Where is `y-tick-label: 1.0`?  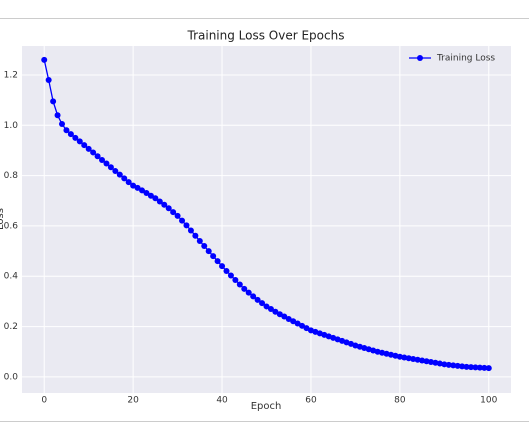 y-tick-label: 1.0 is located at coordinates (11, 126).